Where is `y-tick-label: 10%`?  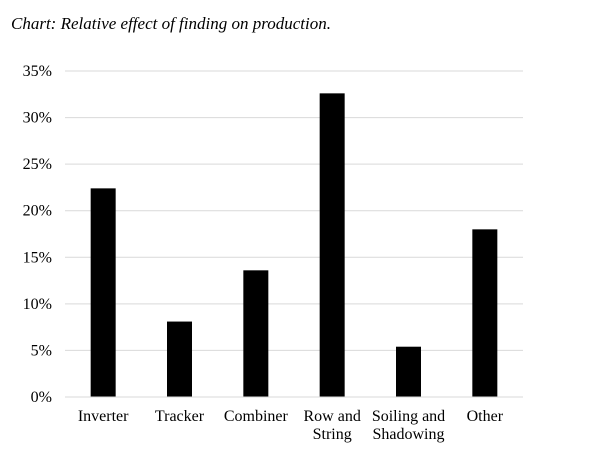
y-tick-label: 10% is located at coordinates (37, 304).